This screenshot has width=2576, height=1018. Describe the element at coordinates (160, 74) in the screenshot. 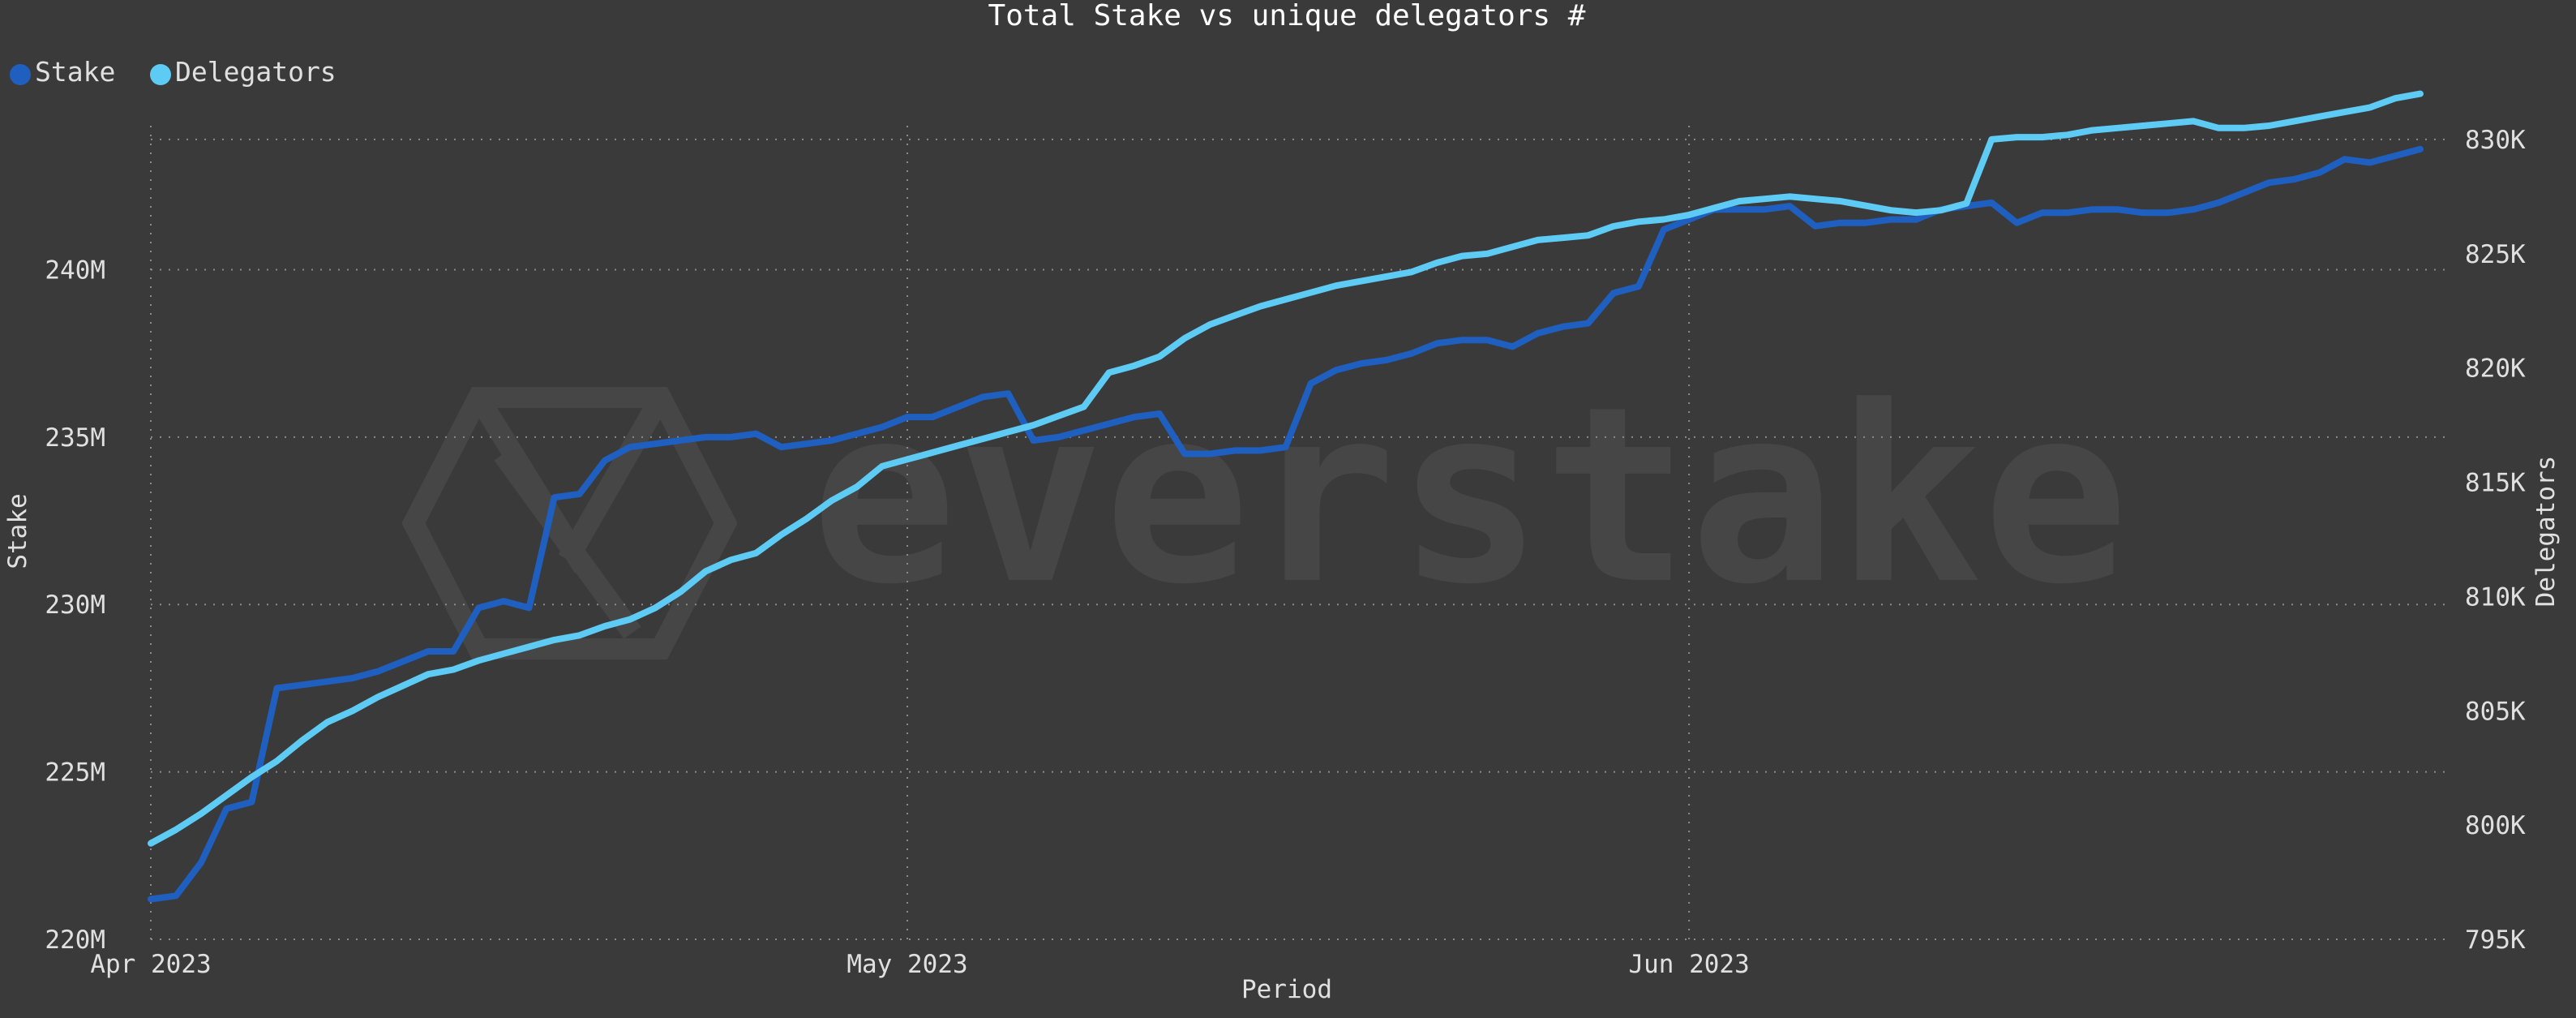

I see `legend-delegators-marker` at that location.